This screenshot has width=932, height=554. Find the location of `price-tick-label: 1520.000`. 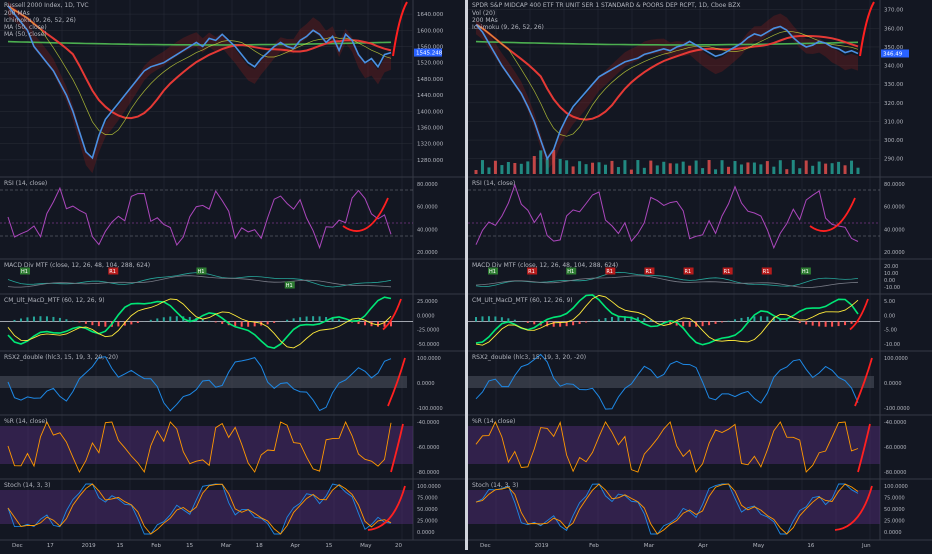

price-tick-label: 1520.000 is located at coordinates (430, 64).